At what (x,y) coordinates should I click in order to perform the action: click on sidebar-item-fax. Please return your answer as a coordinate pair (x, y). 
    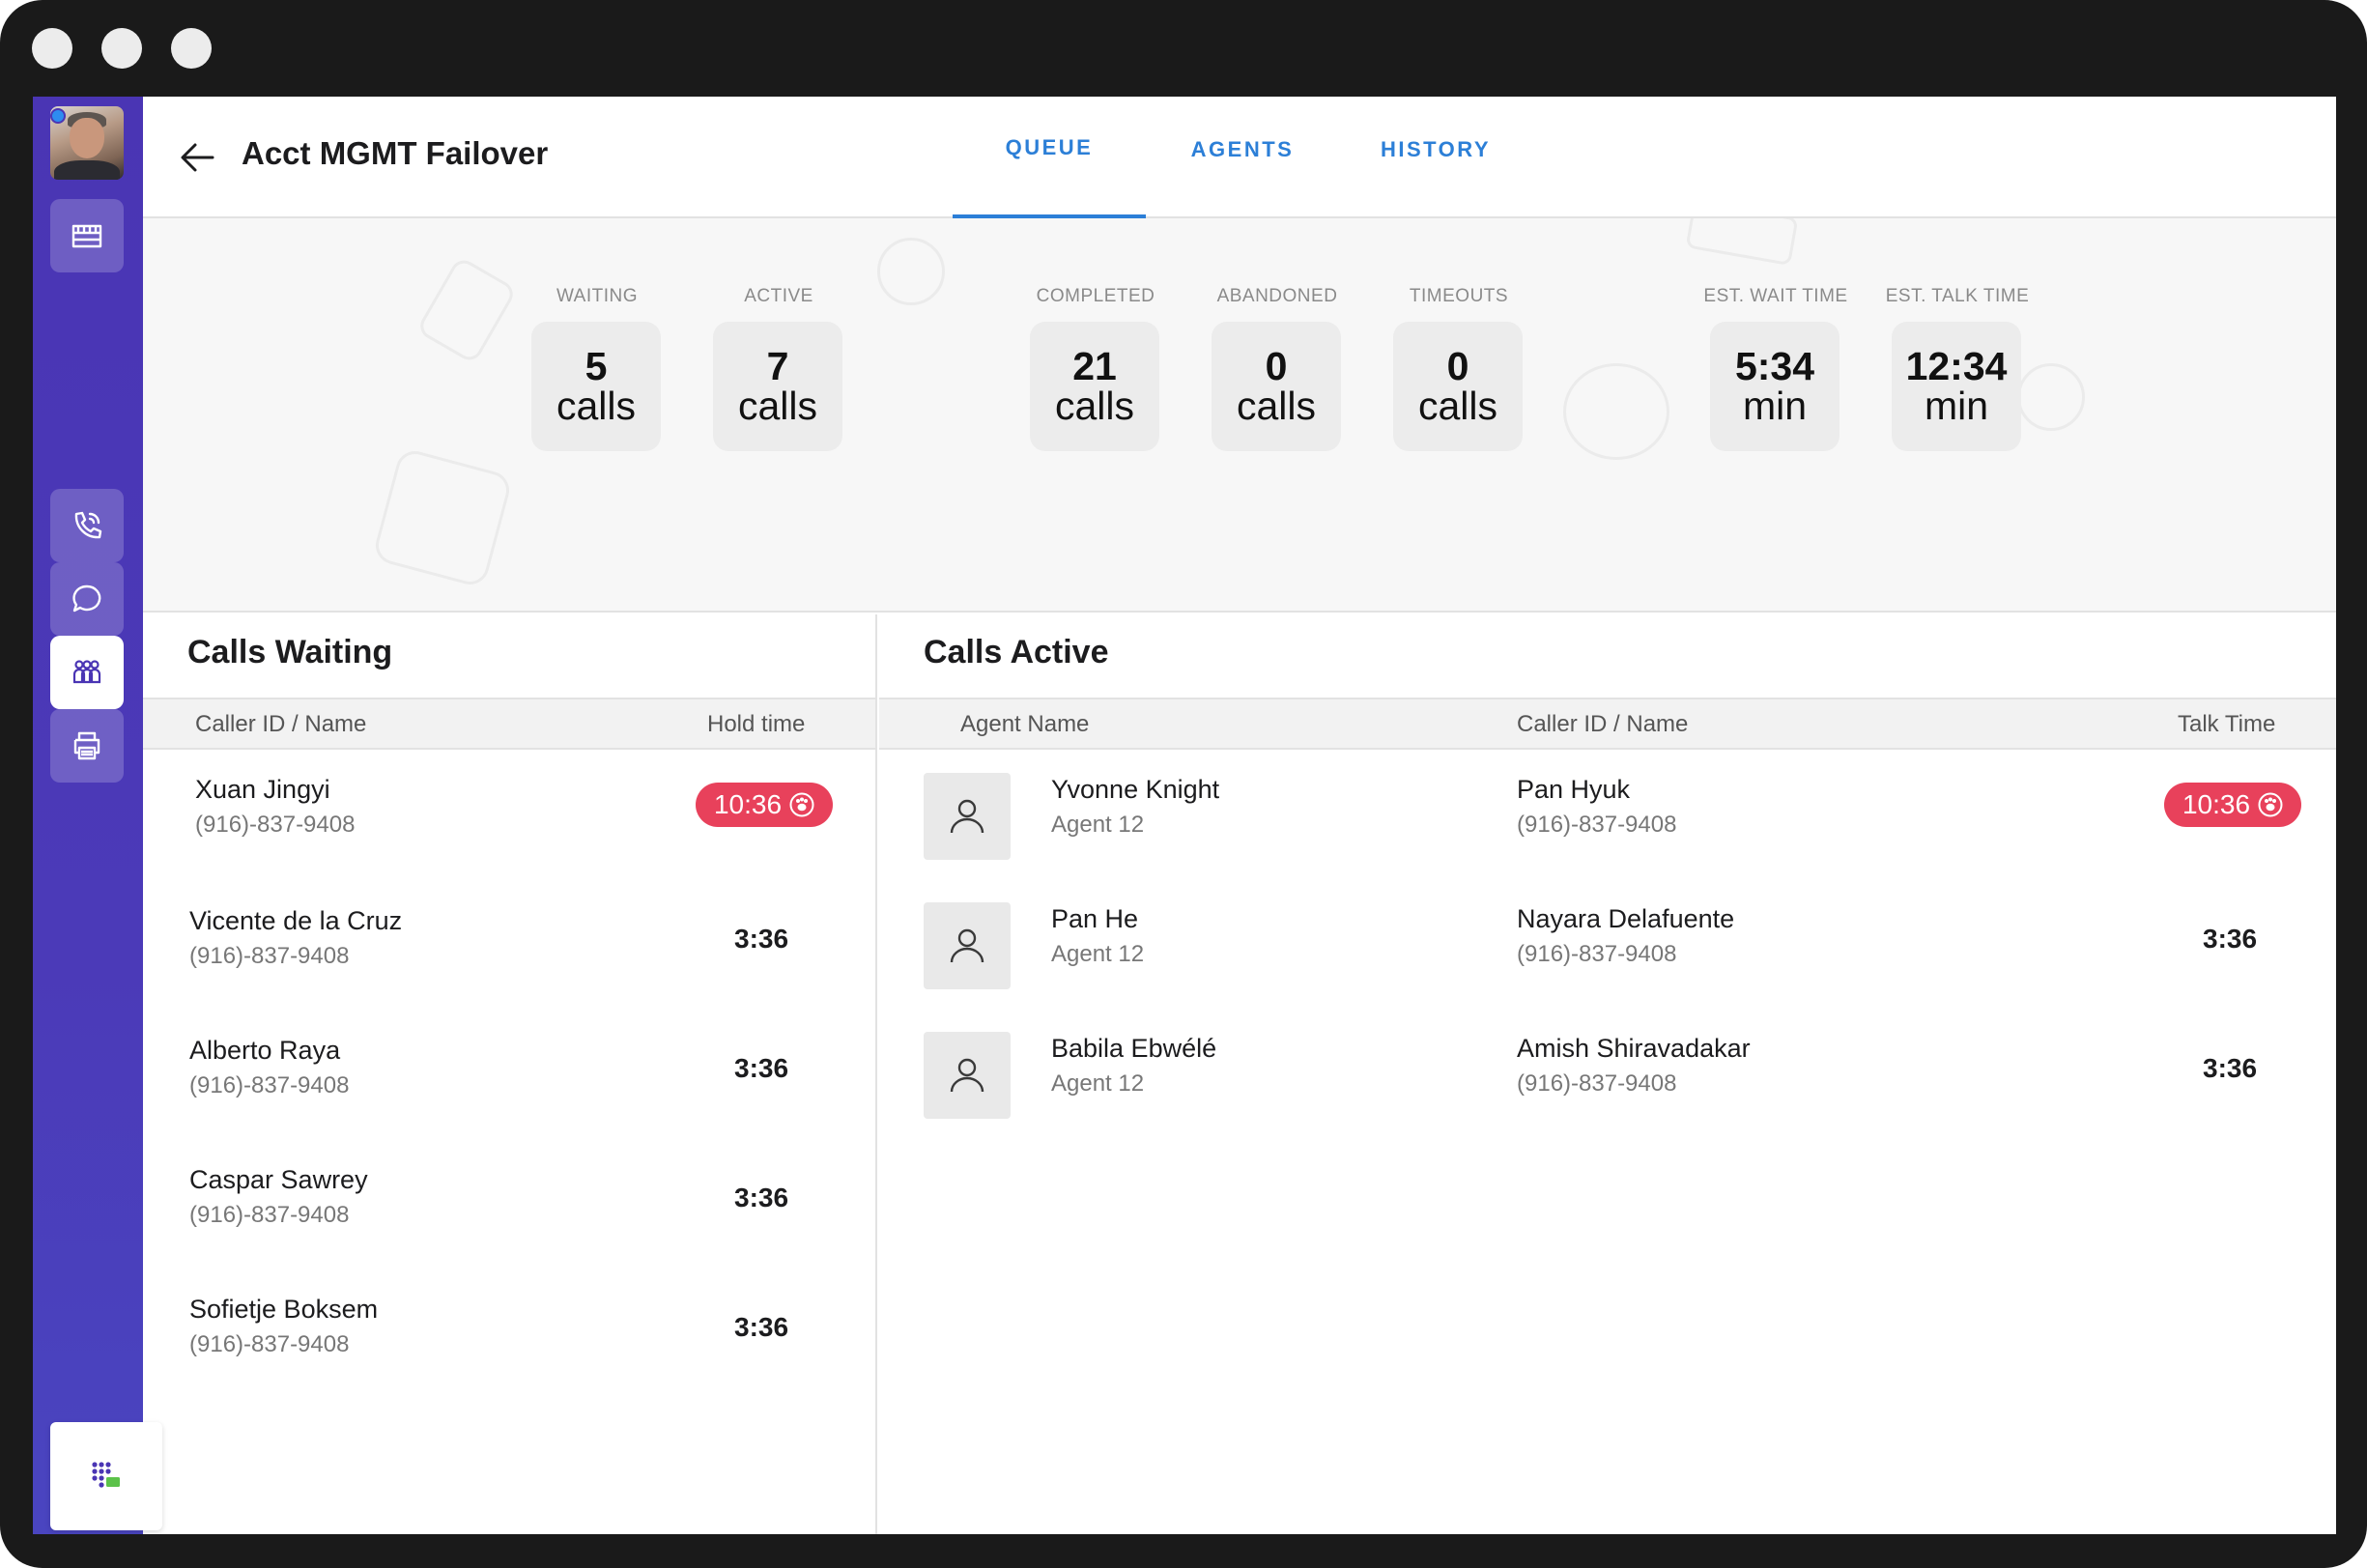
    Looking at the image, I should click on (87, 746).